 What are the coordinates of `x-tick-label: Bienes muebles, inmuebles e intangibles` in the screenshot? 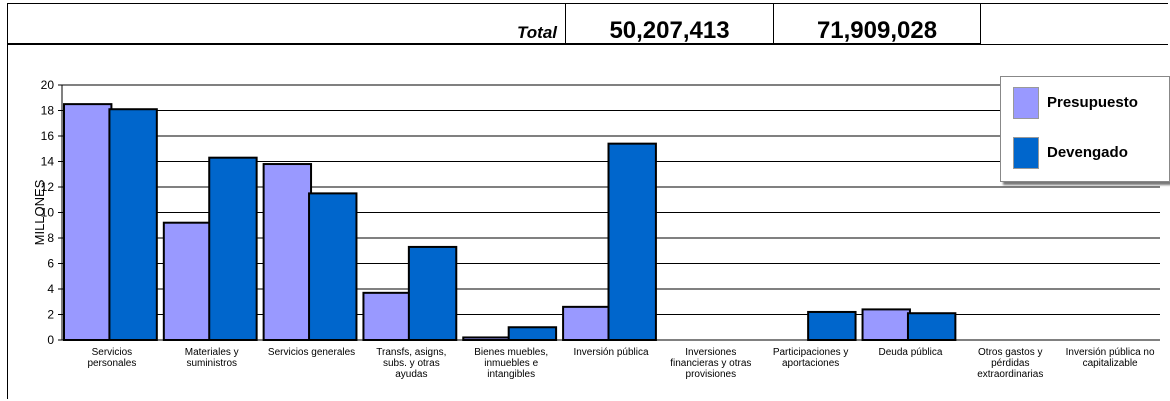 It's located at (511, 363).